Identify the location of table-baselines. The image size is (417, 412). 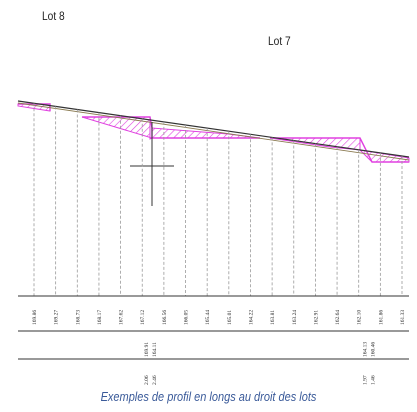
(213, 327).